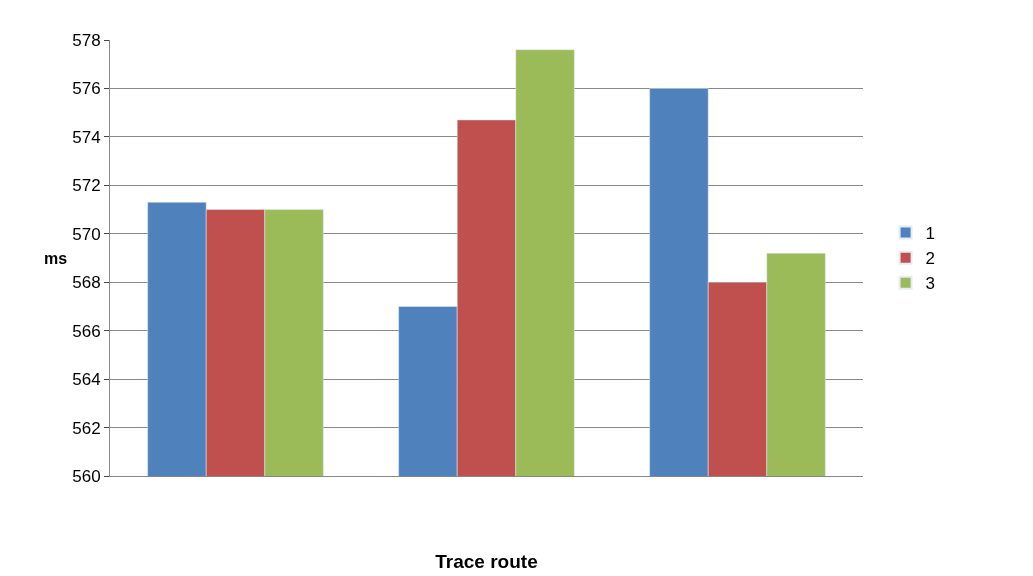  I want to click on y-tick-label: 568, so click(86, 283).